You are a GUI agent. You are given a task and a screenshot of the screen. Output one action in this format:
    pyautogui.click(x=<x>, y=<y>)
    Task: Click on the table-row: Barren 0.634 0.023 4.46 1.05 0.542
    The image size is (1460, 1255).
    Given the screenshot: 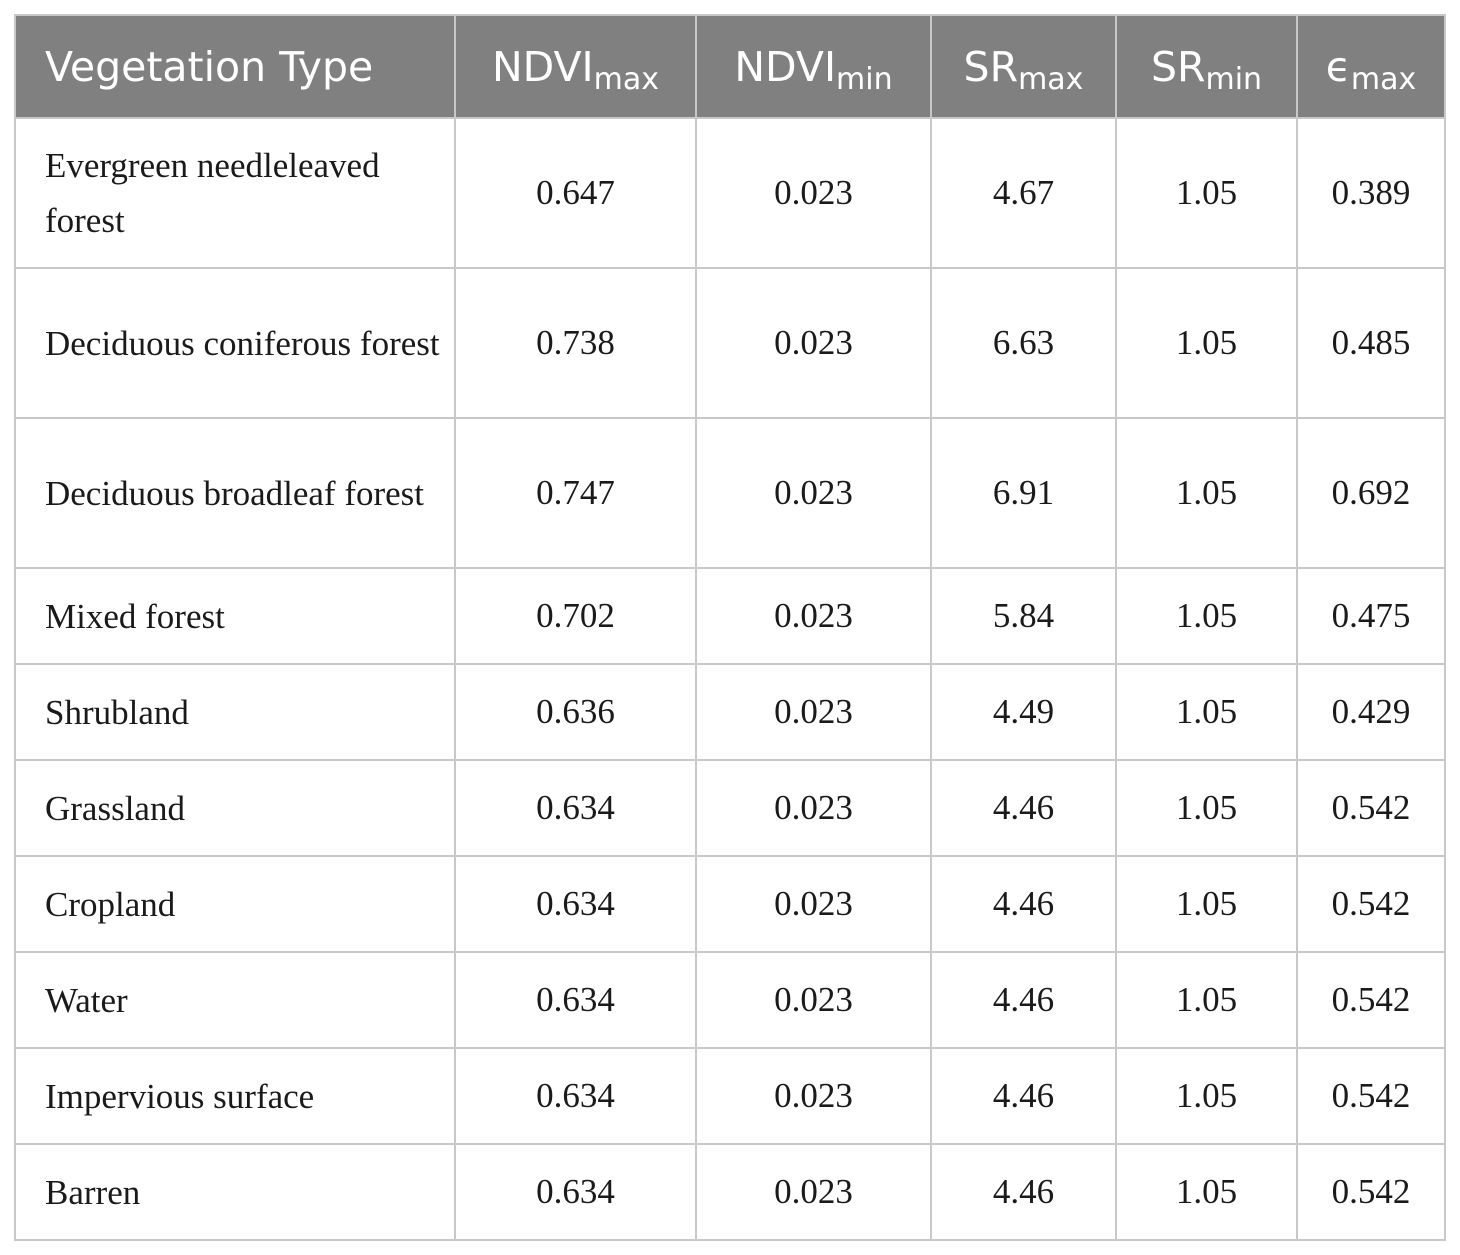 What is the action you would take?
    pyautogui.click(x=730, y=1192)
    